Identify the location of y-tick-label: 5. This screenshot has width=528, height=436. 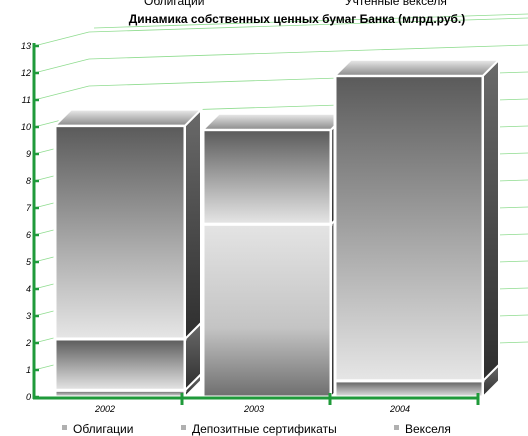
(29, 262).